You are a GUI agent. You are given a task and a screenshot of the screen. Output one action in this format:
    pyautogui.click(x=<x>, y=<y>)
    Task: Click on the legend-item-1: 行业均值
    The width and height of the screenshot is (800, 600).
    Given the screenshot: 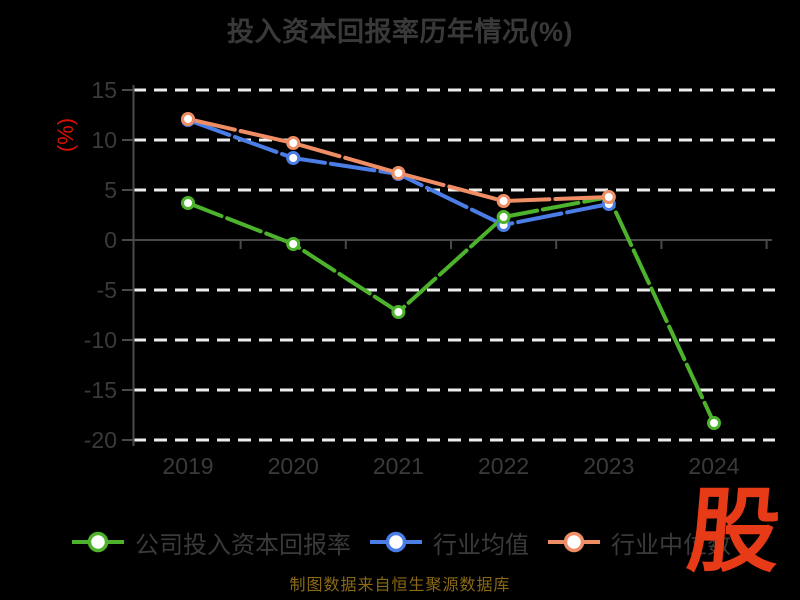 What is the action you would take?
    pyautogui.click(x=448, y=542)
    